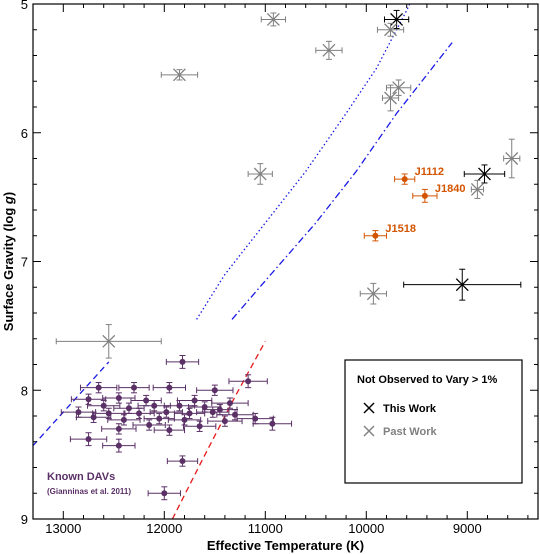 The height and width of the screenshot is (554, 540). I want to click on data-point: J1112, so click(419, 175).